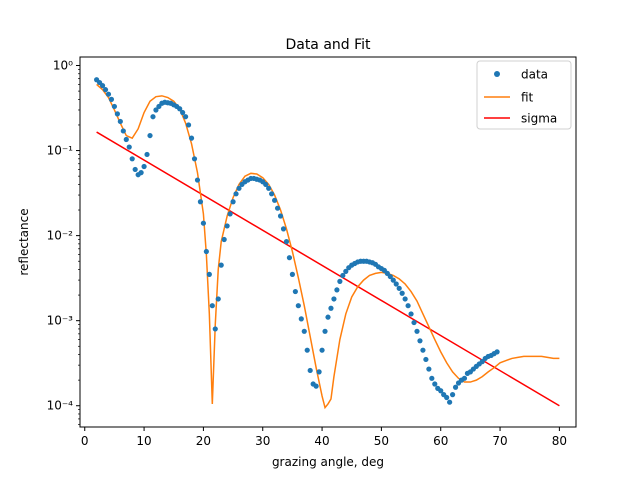 The height and width of the screenshot is (478, 640). What do you see at coordinates (381, 441) in the screenshot?
I see `x-tick-label: 50` at bounding box center [381, 441].